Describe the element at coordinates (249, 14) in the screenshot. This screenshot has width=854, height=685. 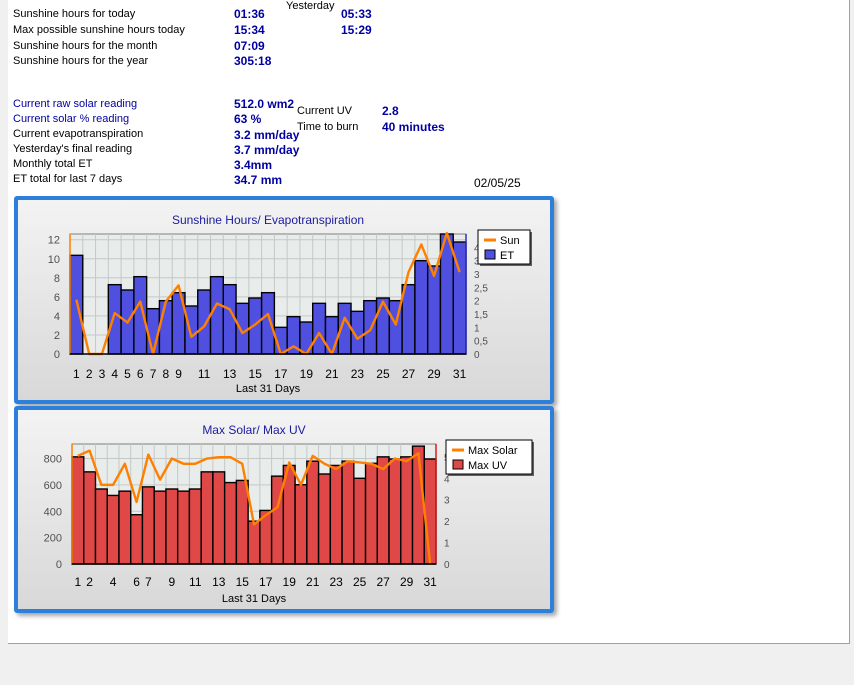
I see `sunshine-today-value: 01:36` at that location.